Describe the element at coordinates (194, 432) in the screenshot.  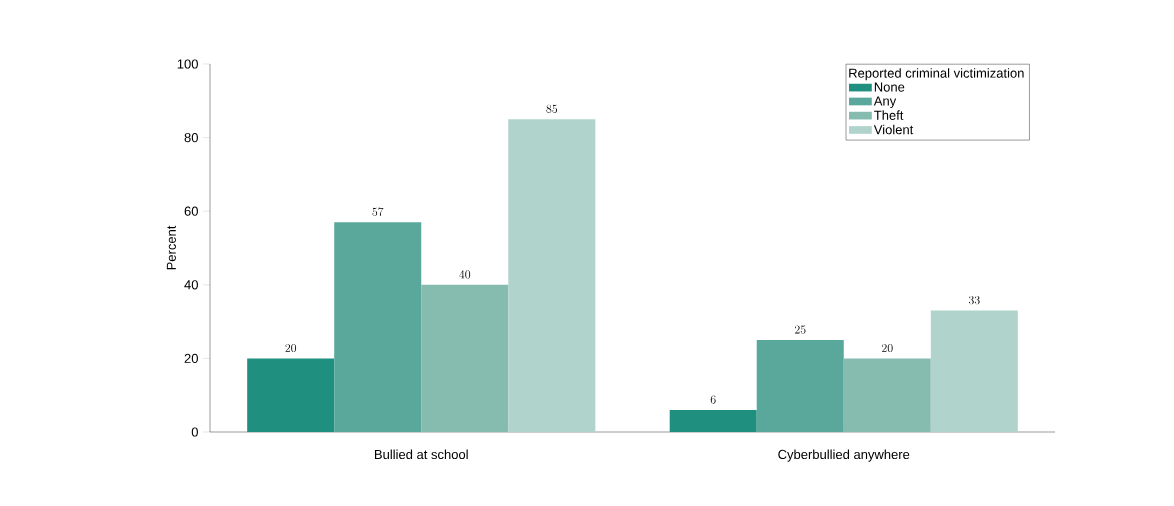
I see `y-tick-label: 0` at that location.